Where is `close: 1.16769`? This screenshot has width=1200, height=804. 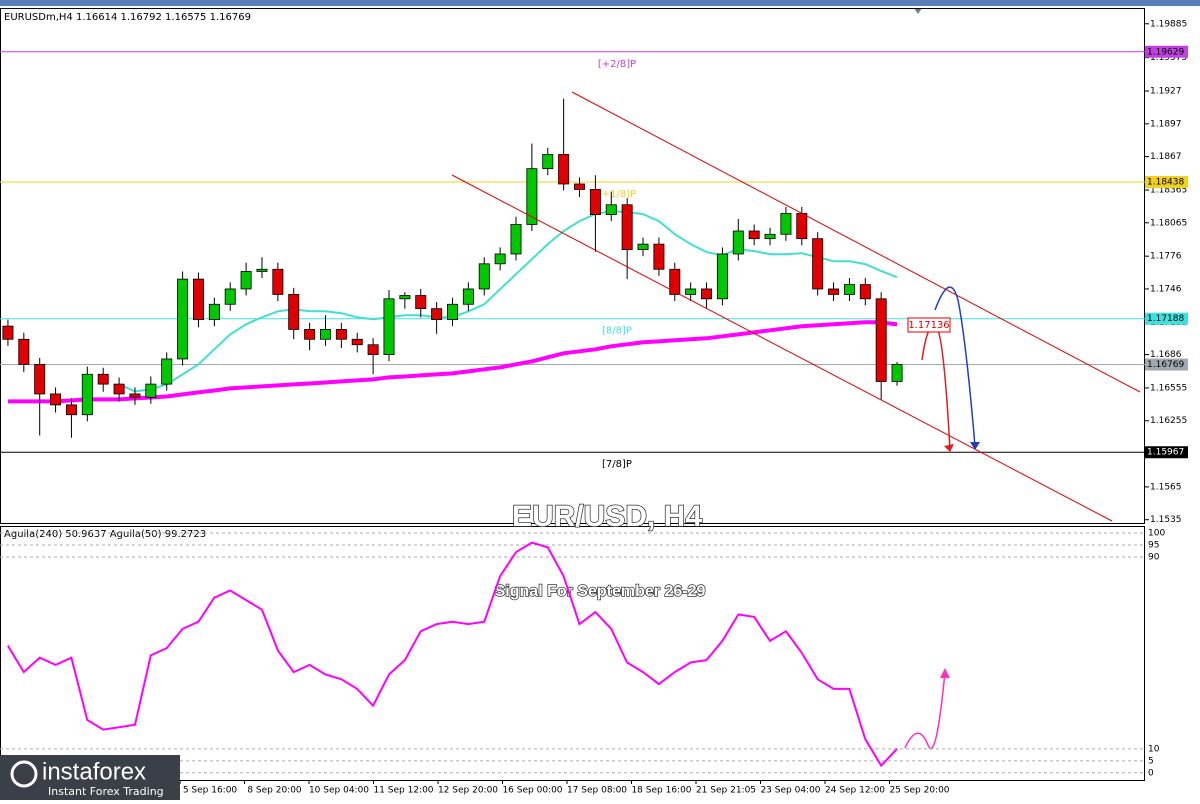 close: 1.16769 is located at coordinates (230, 17).